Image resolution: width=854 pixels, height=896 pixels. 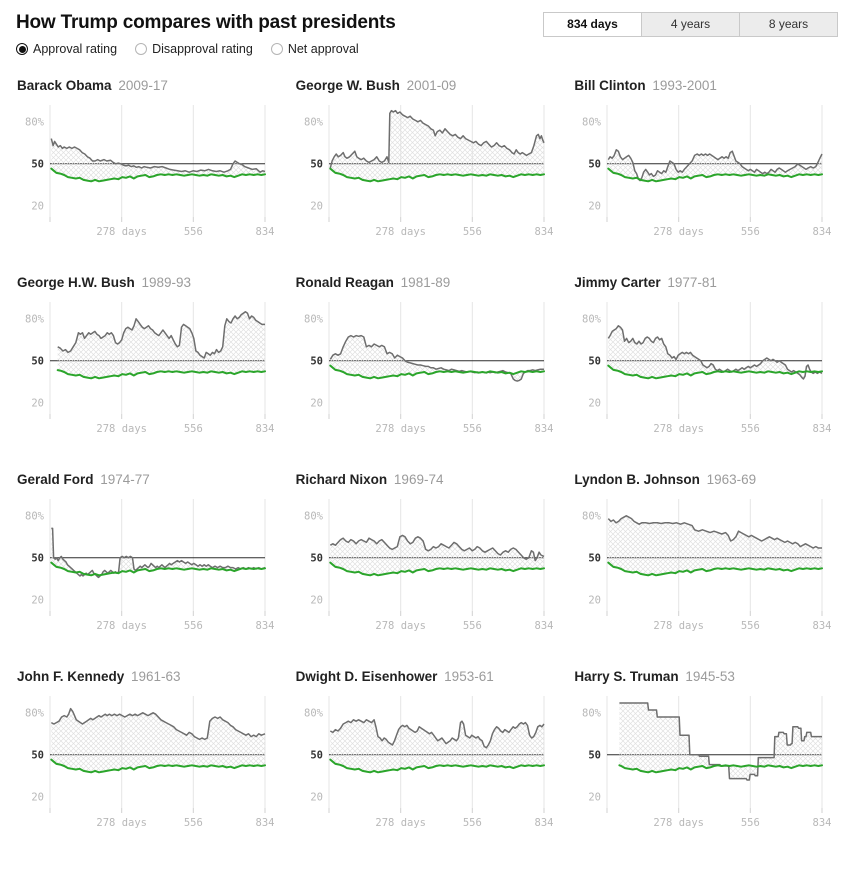 I want to click on president-title: George W. Bush 2001-09, so click(x=428, y=85).